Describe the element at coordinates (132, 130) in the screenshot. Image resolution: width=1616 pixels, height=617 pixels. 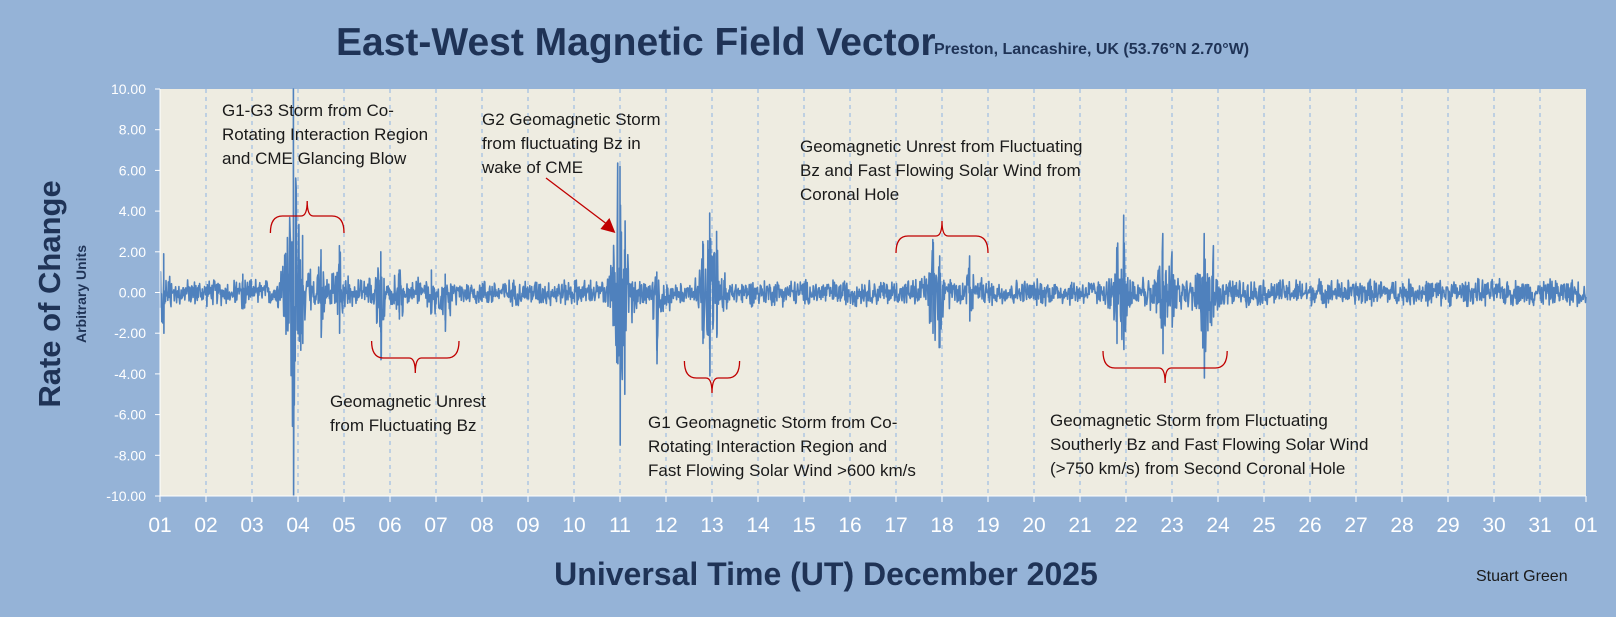
I see `y-tick-label: 8.00` at that location.